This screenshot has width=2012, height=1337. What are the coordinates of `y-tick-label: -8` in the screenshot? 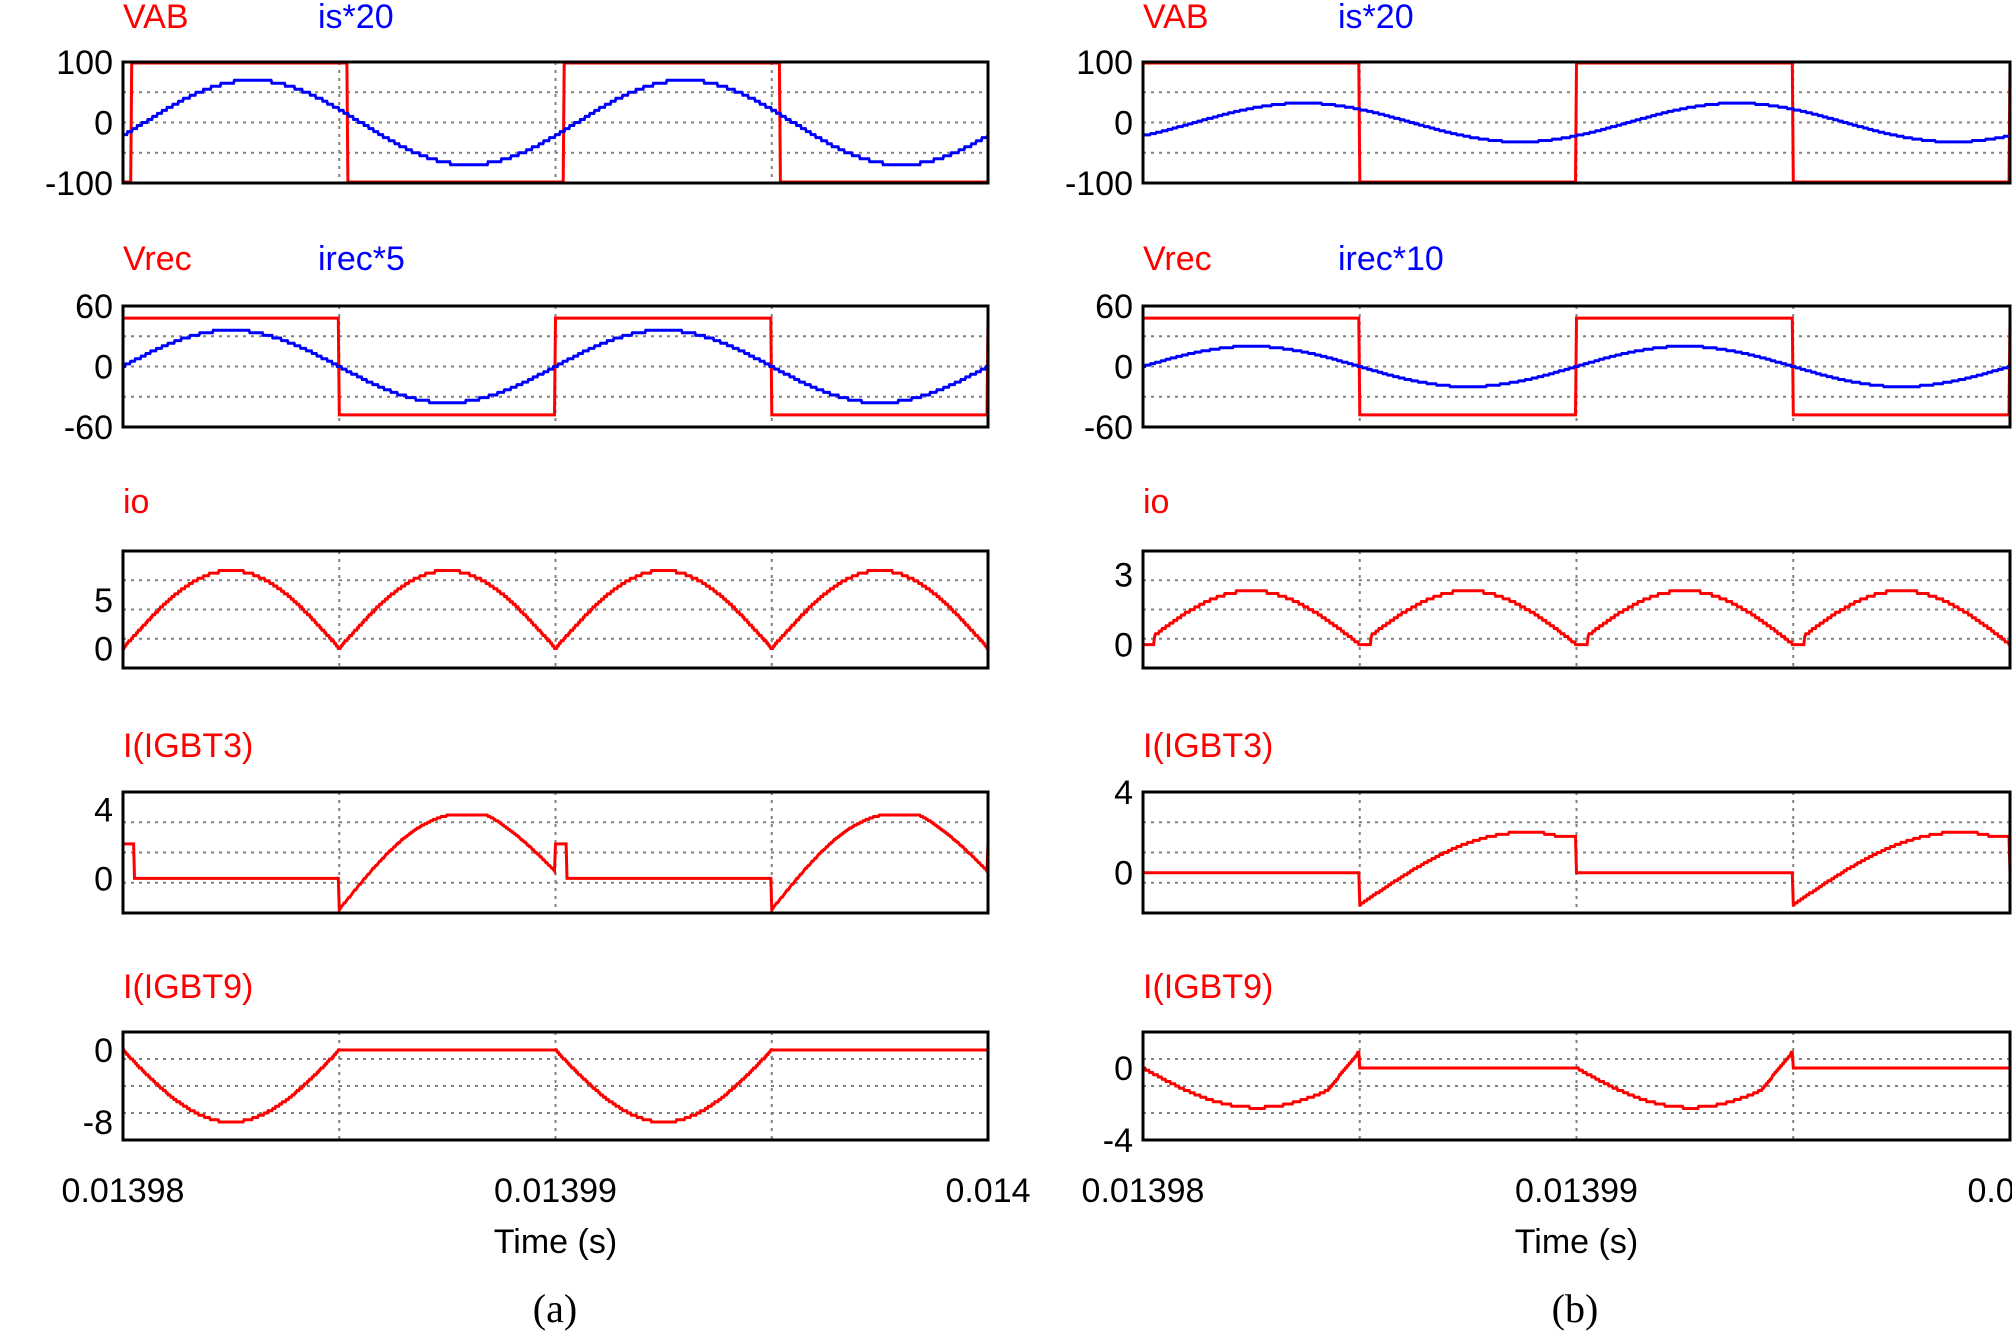 It's located at (98, 1123).